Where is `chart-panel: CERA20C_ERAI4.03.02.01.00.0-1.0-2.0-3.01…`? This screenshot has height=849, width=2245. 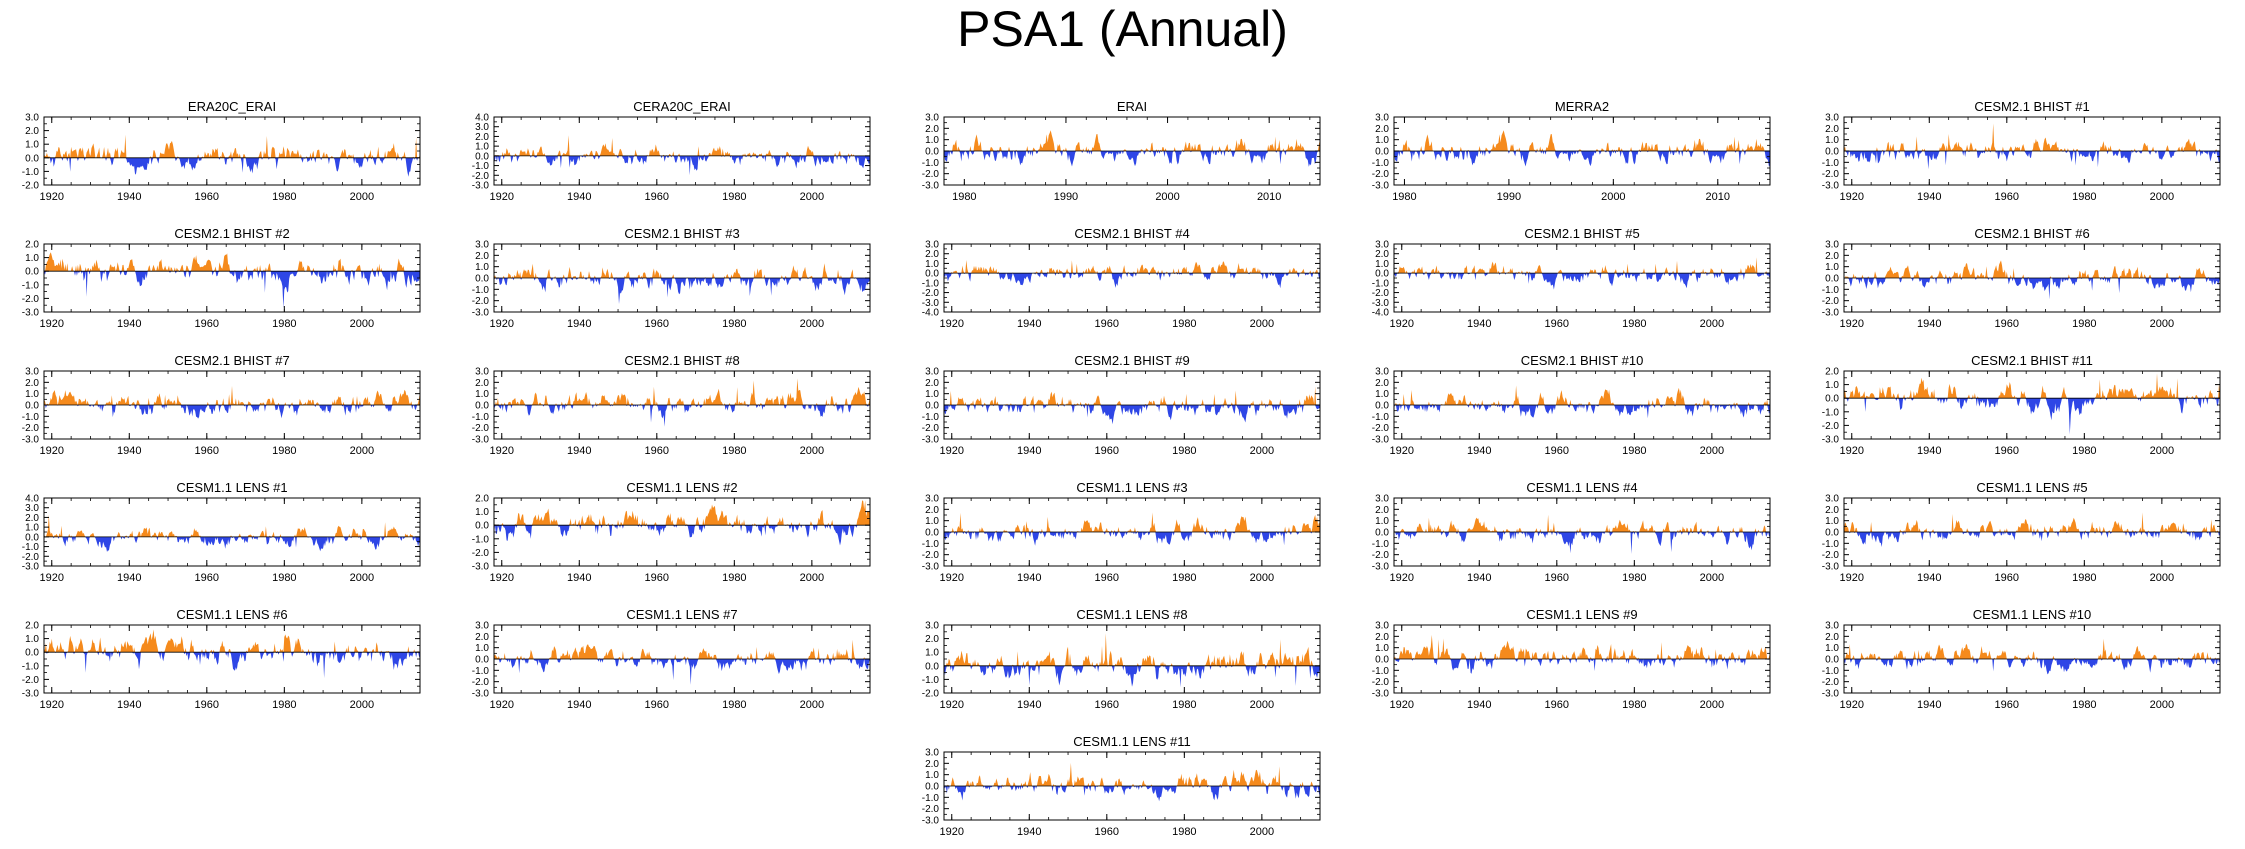 chart-panel: CERA20C_ERAI4.03.02.01.00.0-1.0-2.0-3.01… is located at coordinates (671, 151).